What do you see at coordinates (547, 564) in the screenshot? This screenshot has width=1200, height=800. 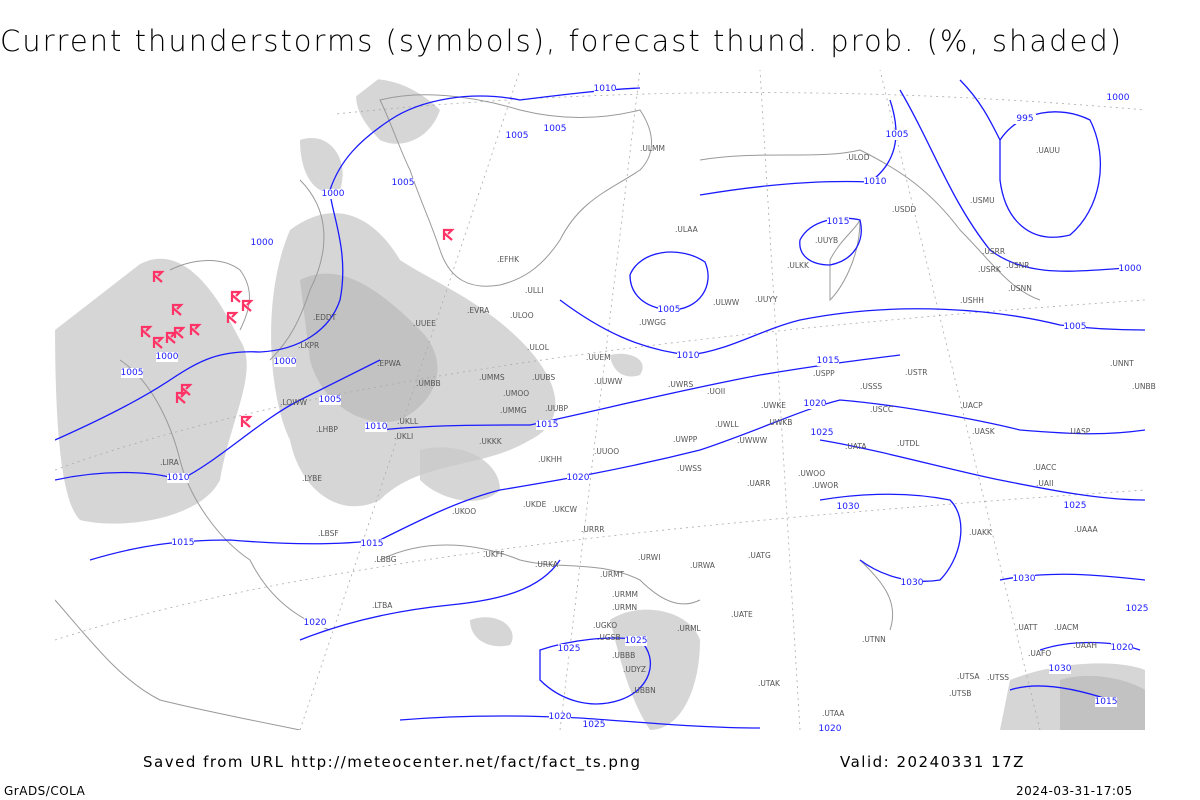 I see `station-label: .URKA` at bounding box center [547, 564].